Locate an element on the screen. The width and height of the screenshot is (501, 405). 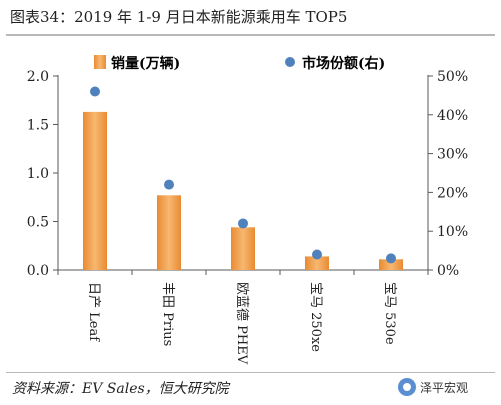
watermark: 泽平宏观 is located at coordinates (433, 387).